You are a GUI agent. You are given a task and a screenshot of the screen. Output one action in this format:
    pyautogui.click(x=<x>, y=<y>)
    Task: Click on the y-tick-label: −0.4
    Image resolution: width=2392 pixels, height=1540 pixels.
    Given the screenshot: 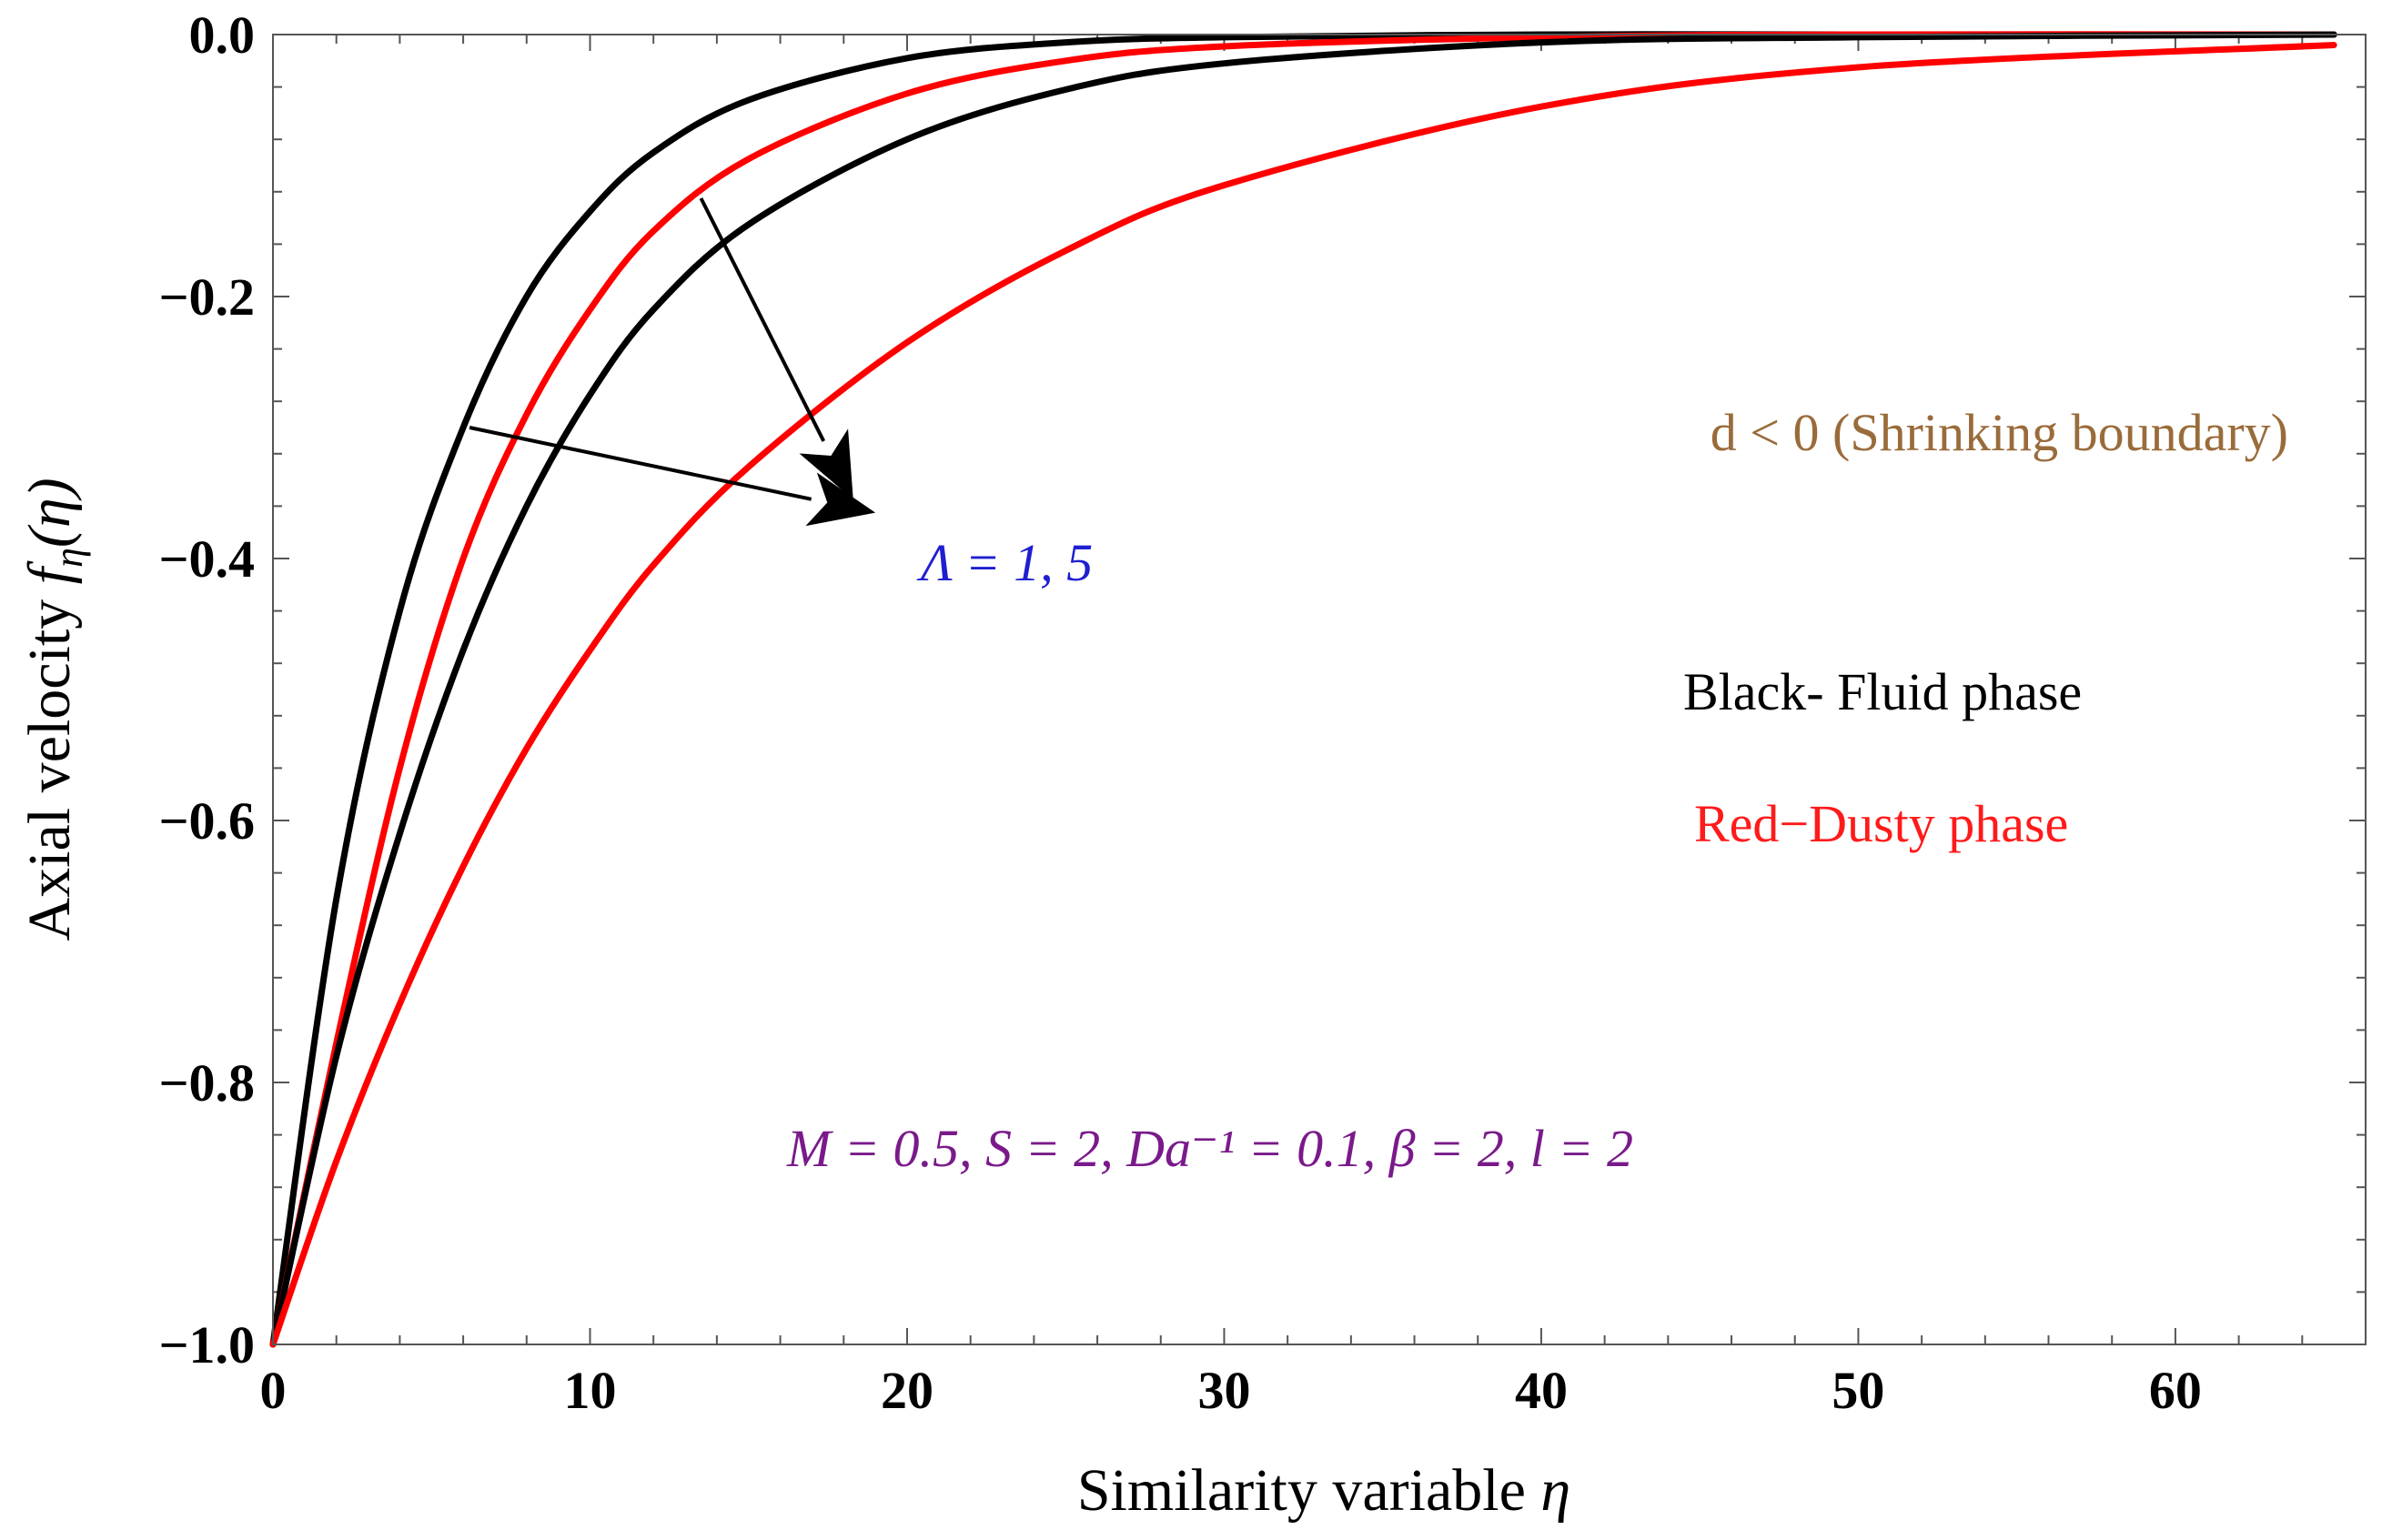 What is the action you would take?
    pyautogui.click(x=206, y=559)
    